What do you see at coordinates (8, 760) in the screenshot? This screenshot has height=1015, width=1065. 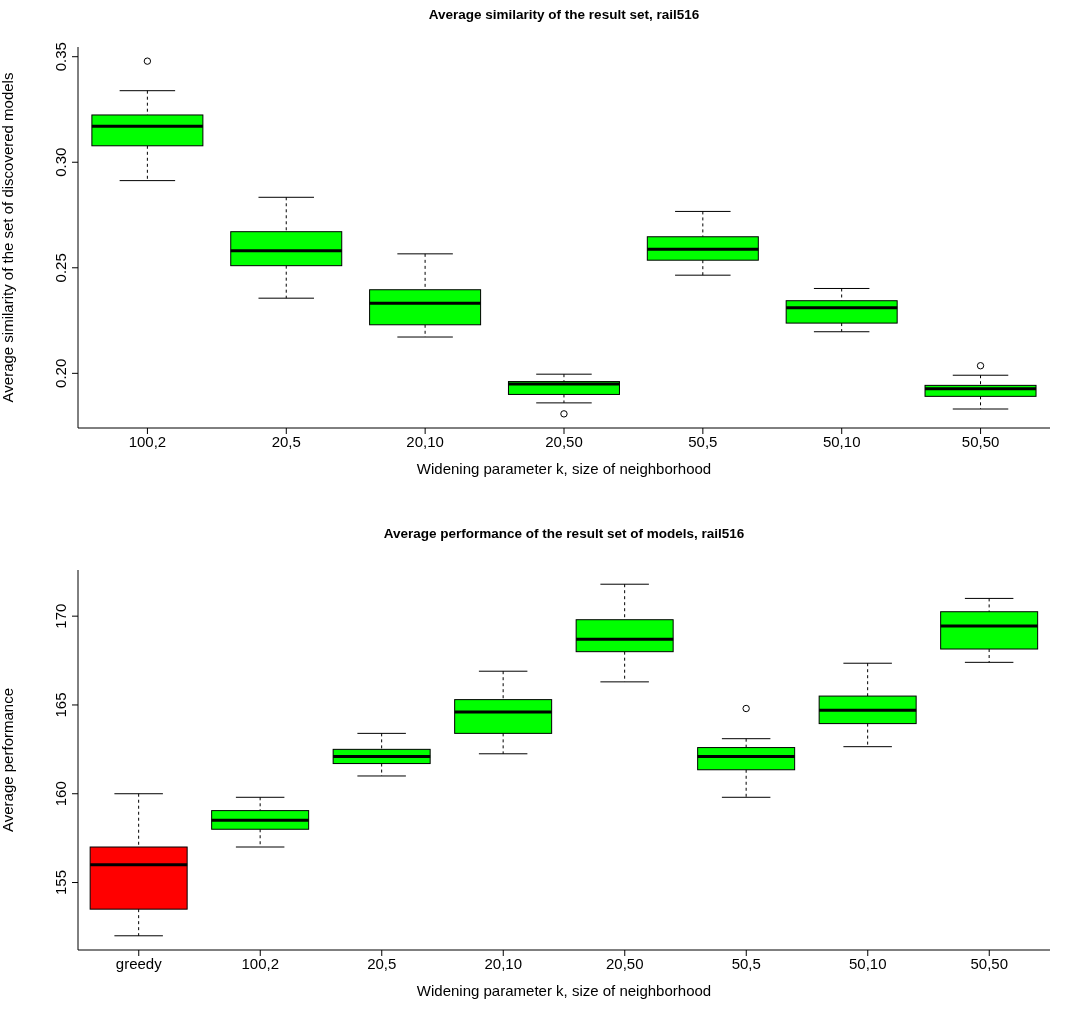 I see `y-axis-title: Average performance` at bounding box center [8, 760].